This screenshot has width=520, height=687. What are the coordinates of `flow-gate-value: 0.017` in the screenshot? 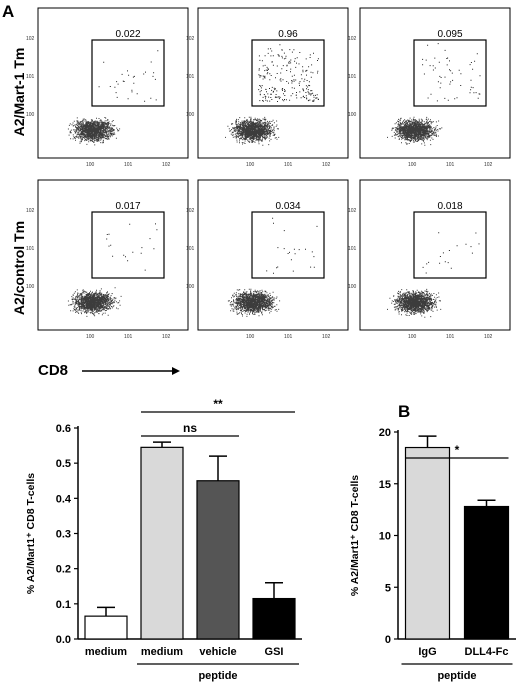 It's located at (127, 206).